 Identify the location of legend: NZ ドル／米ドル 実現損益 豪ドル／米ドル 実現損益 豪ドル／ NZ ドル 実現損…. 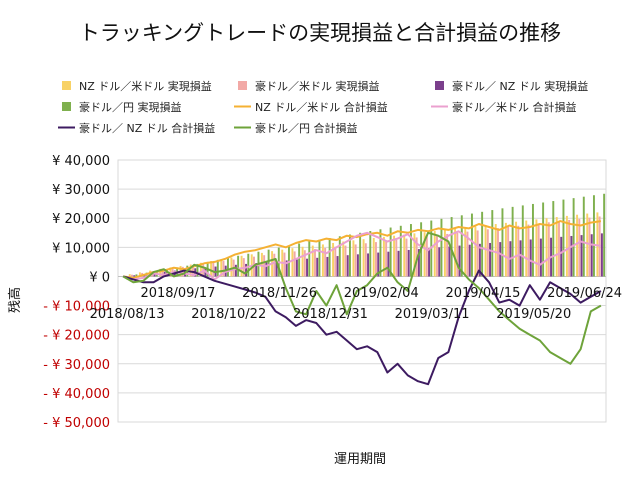
(323, 107).